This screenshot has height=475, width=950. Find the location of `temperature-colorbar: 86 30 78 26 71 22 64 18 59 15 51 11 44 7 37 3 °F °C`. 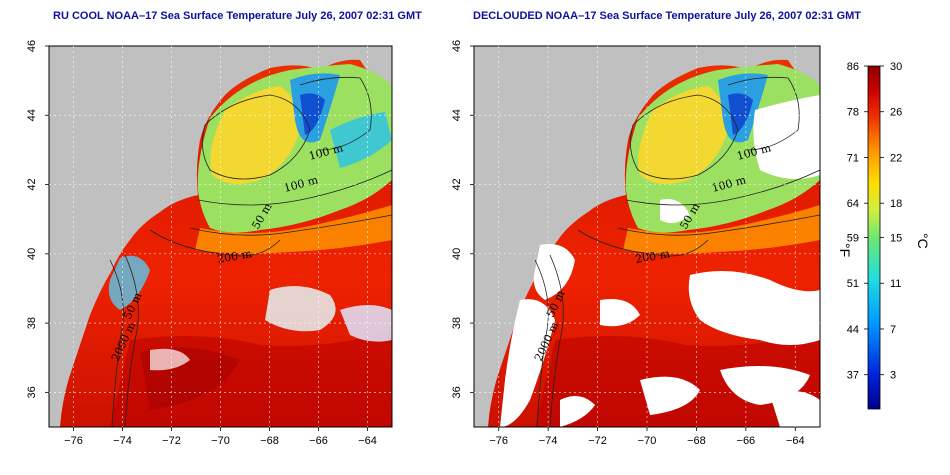

temperature-colorbar: 86 30 78 26 71 22 64 18 59 15 51 11 44 7 37 3 °F °C is located at coordinates (884, 235).